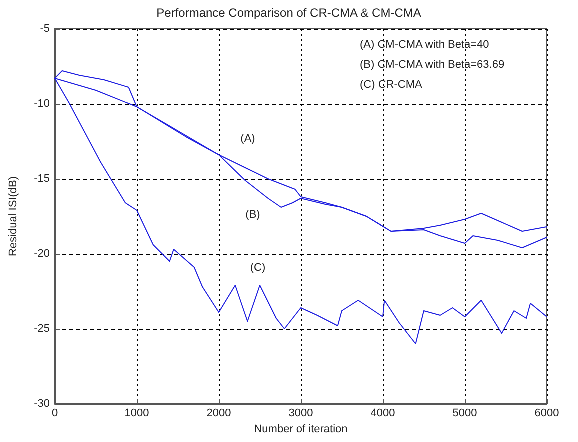  Describe the element at coordinates (425, 45) in the screenshot. I see `annotation: (A) CM-CMA with Beta=40` at that location.